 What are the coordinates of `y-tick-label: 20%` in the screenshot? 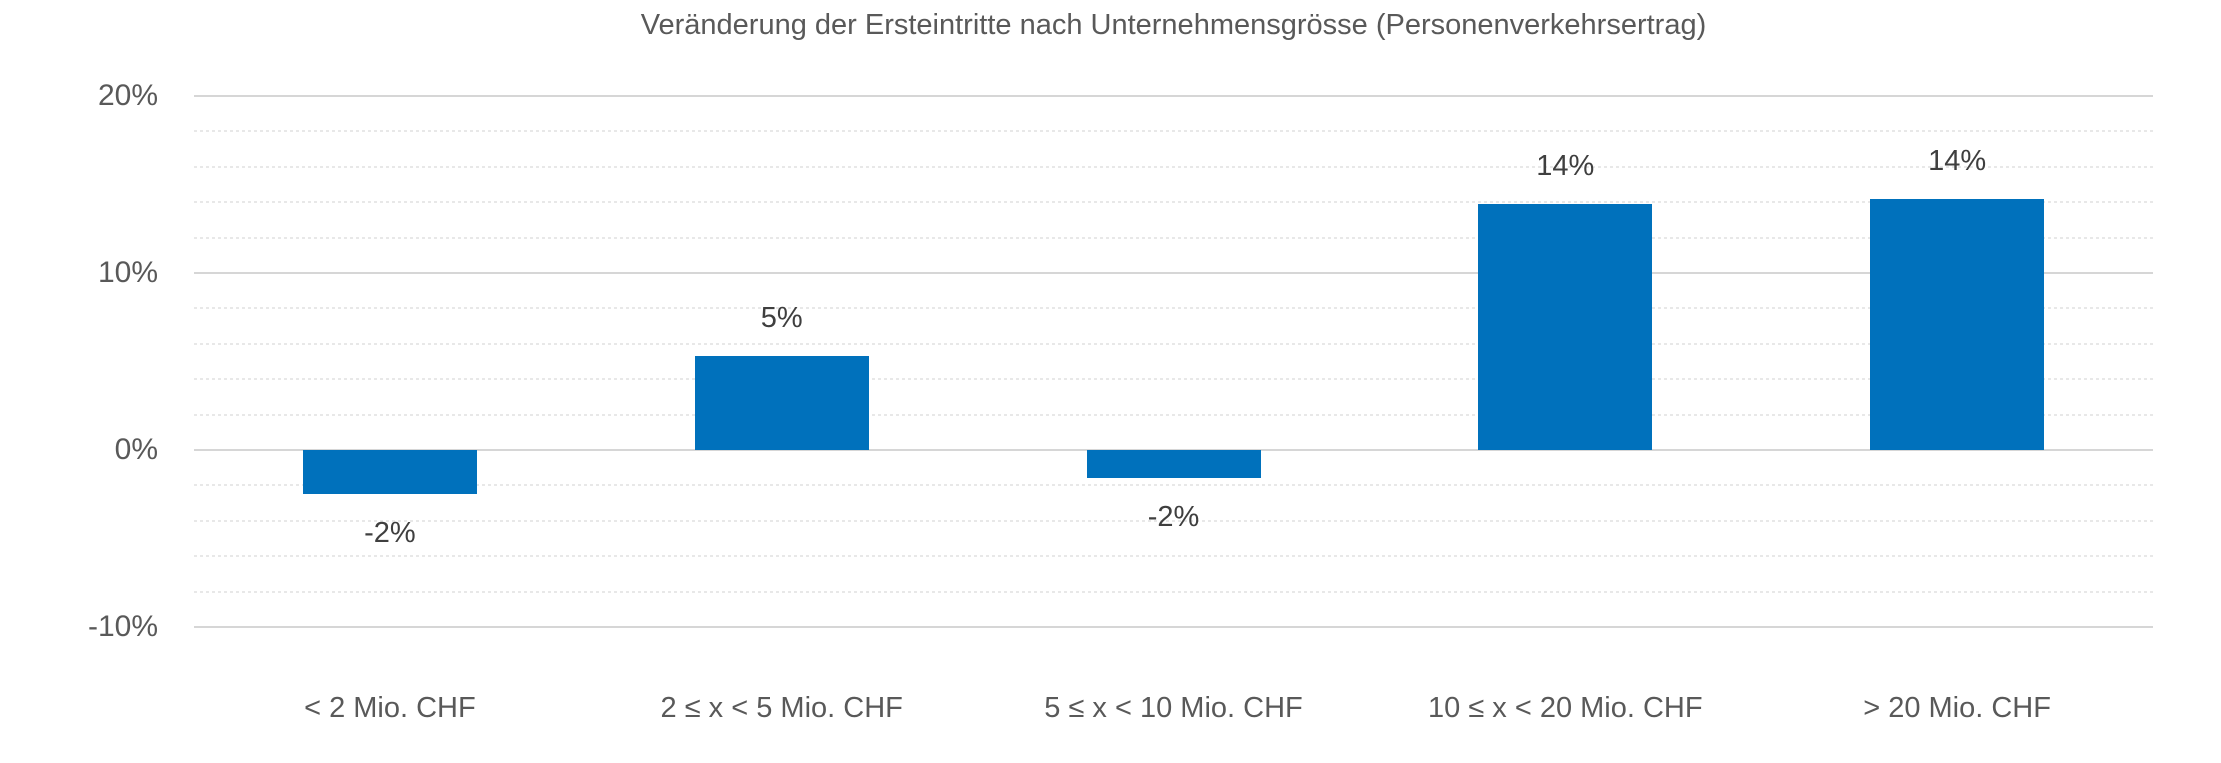 It's located at (127, 95).